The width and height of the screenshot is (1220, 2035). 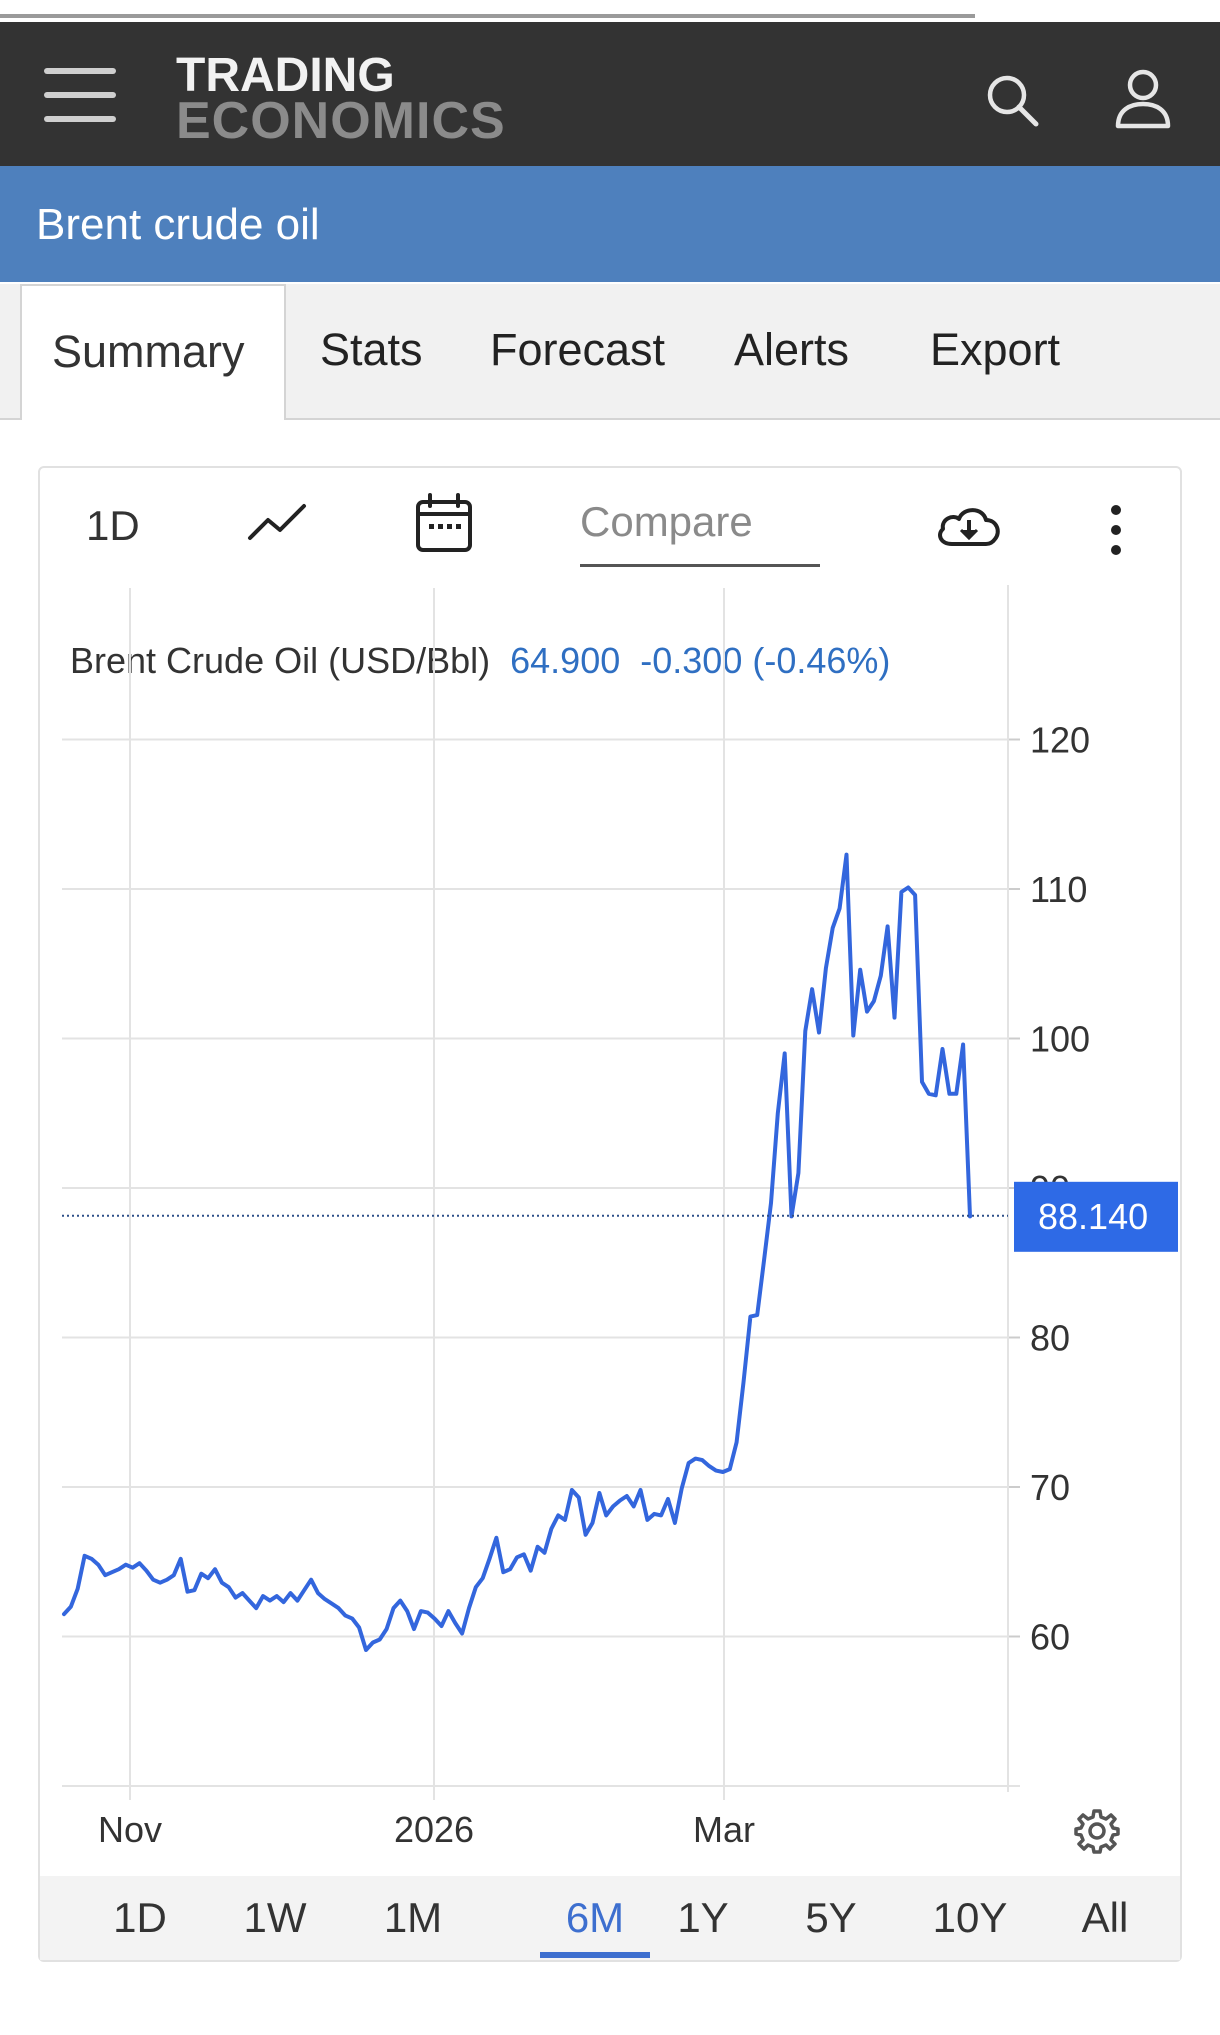 I want to click on more-vertical-icon, so click(x=1116, y=530).